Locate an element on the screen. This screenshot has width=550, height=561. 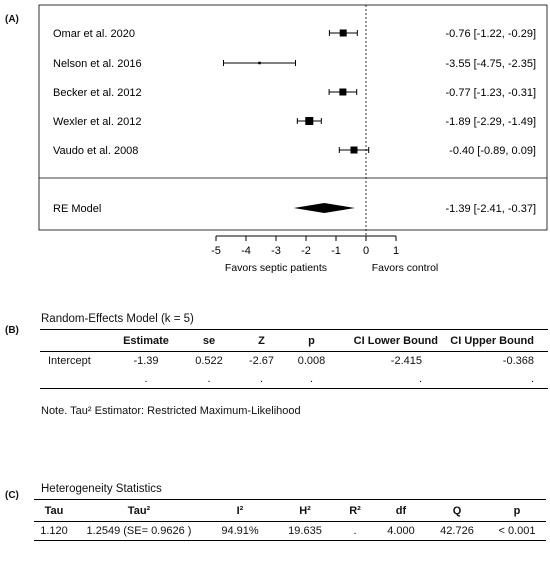
re-table-header-cell: se is located at coordinates (209, 340).